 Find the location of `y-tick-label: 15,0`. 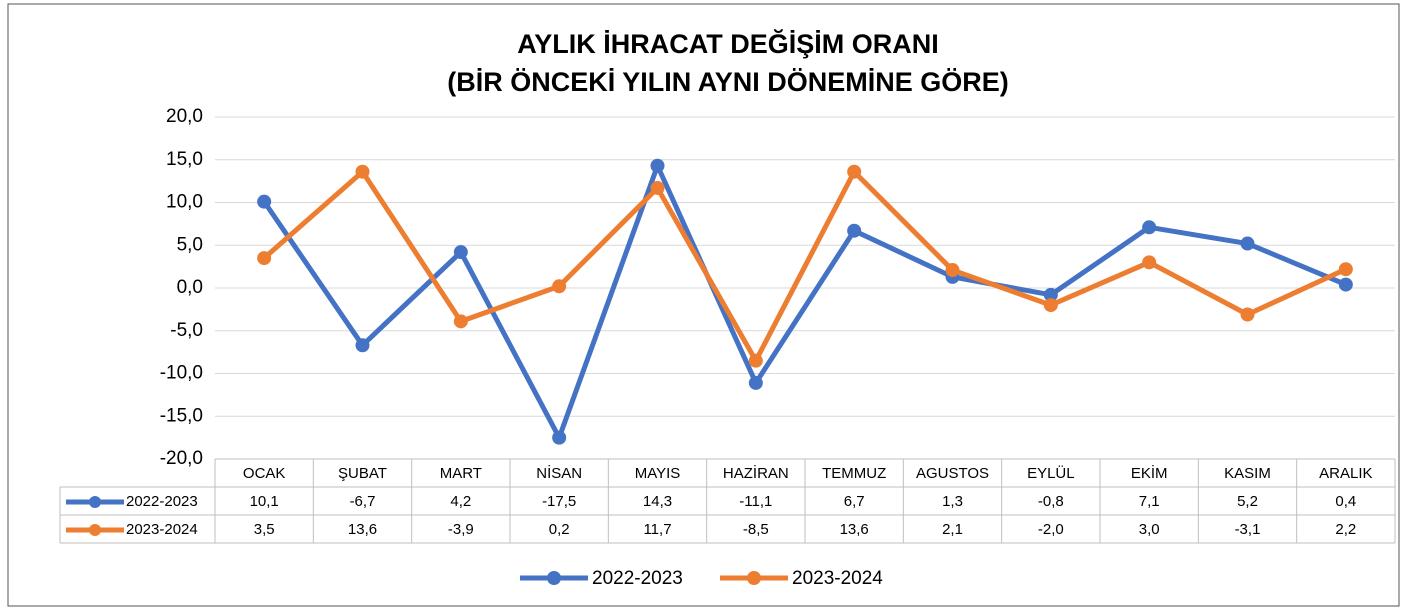

y-tick-label: 15,0 is located at coordinates (184, 159).